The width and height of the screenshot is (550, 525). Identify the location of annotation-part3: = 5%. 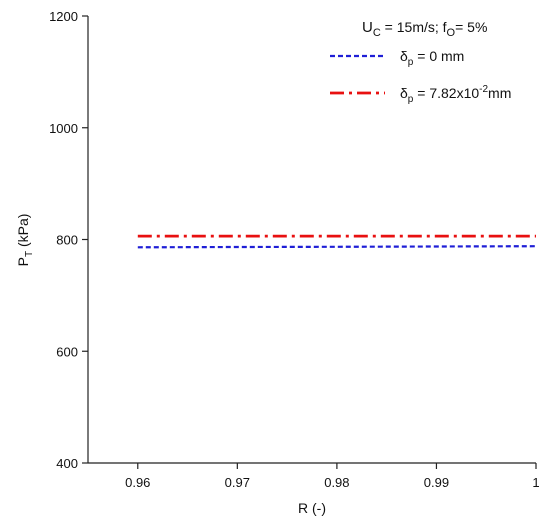
(471, 27).